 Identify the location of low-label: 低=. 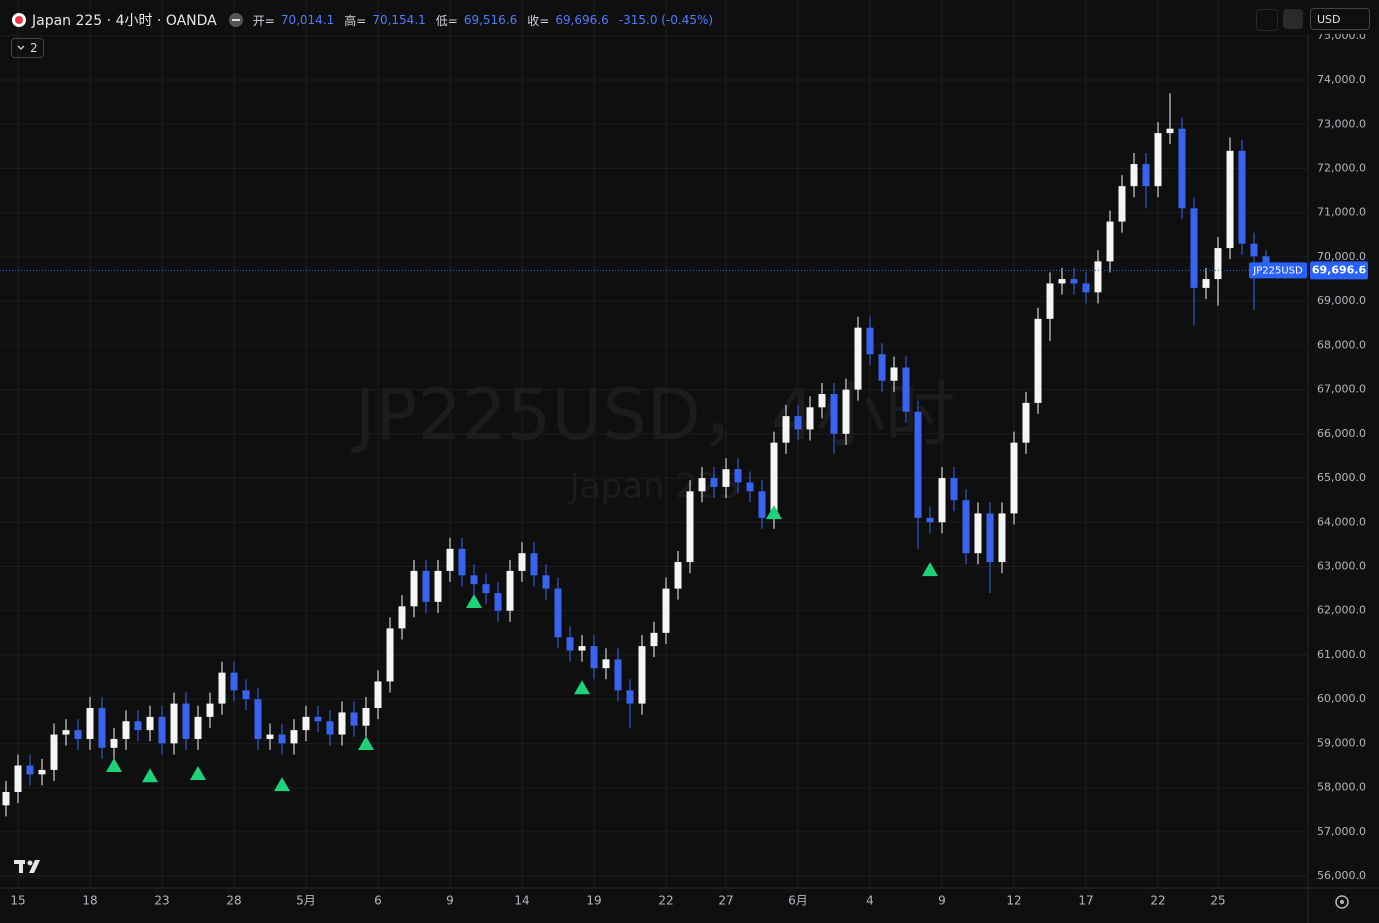
(446, 20).